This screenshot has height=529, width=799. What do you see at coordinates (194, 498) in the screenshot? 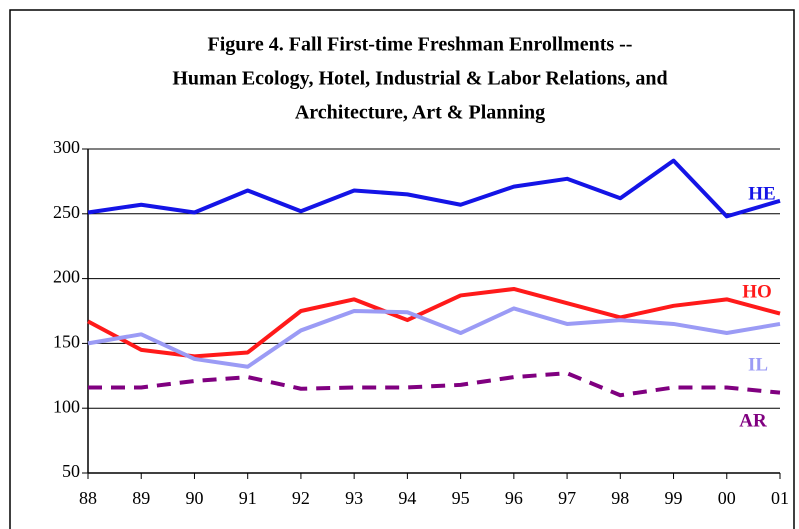
I see `x-tick-label: 90` at bounding box center [194, 498].